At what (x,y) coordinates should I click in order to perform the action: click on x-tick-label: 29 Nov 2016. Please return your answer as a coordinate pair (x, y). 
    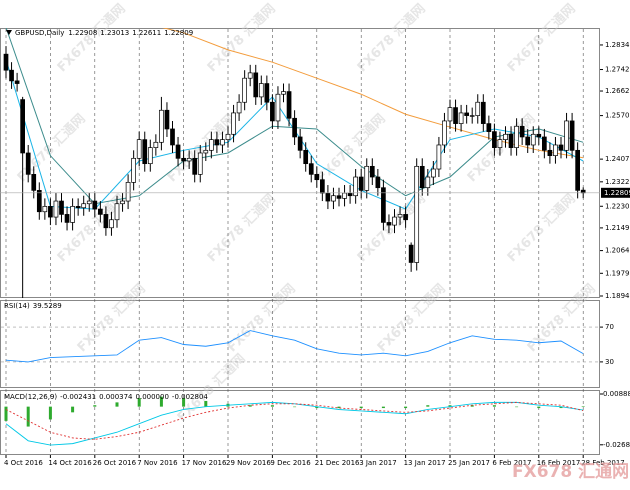
    Looking at the image, I should click on (248, 463).